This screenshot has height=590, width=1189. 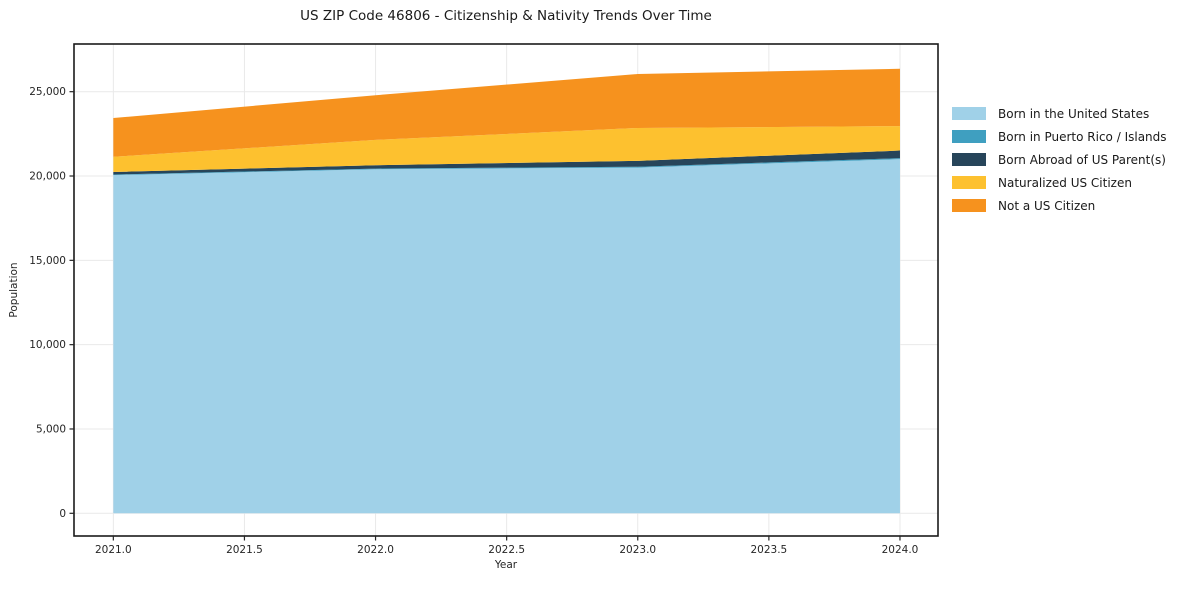 What do you see at coordinates (47, 92) in the screenshot?
I see `y-tick-label: 25,000` at bounding box center [47, 92].